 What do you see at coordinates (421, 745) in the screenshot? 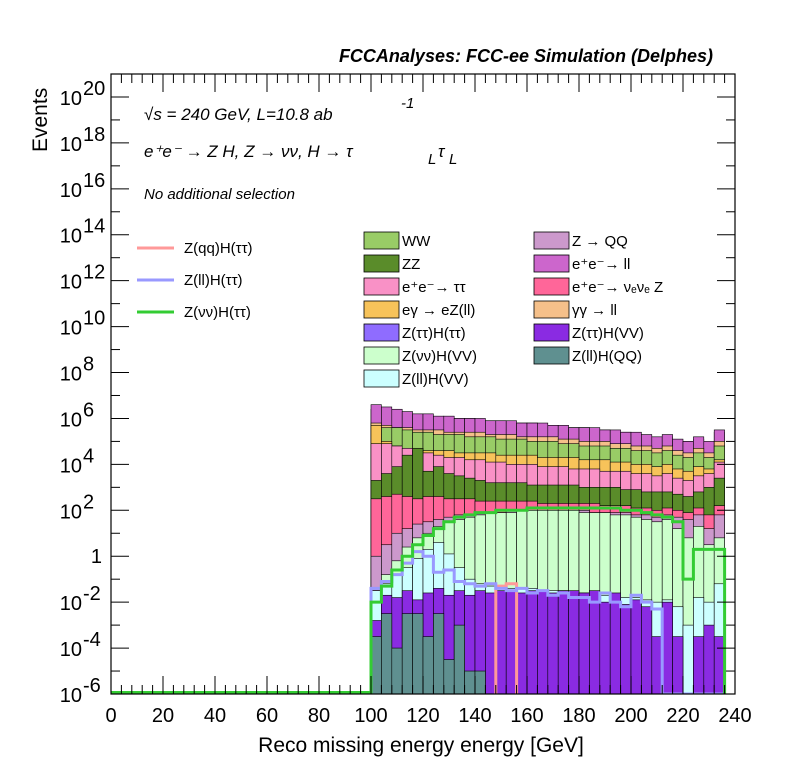
I see `x-axis-label: Reco missing energy energy [GeV]` at bounding box center [421, 745].